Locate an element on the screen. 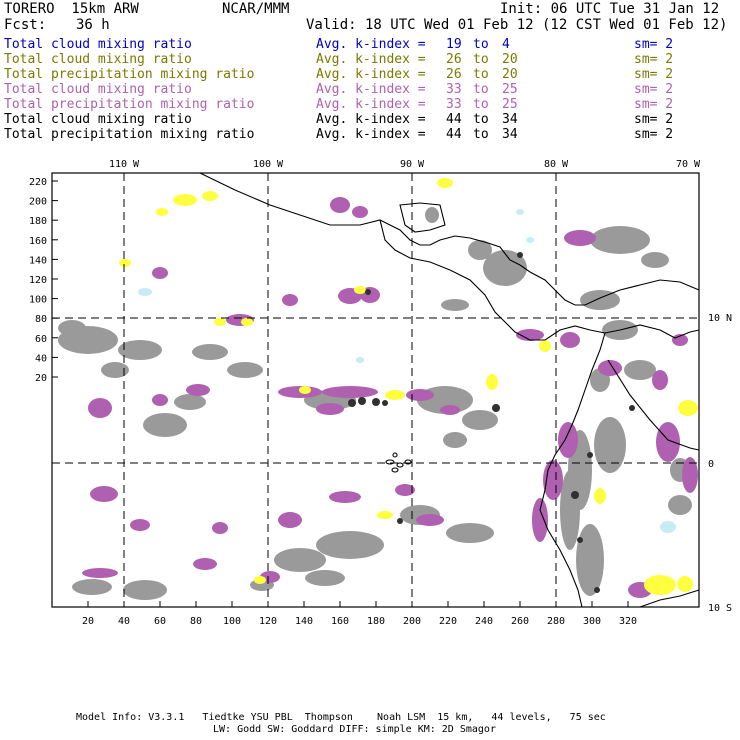  longitude-label: 80 W is located at coordinates (556, 164).